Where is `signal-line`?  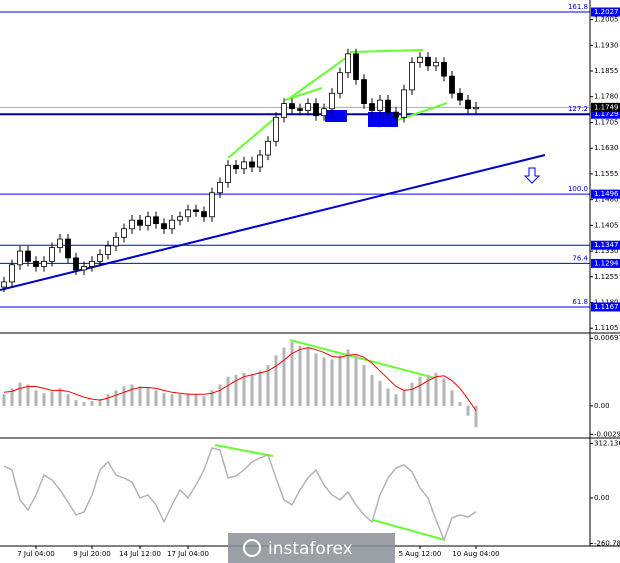
signal-line is located at coordinates (240, 379).